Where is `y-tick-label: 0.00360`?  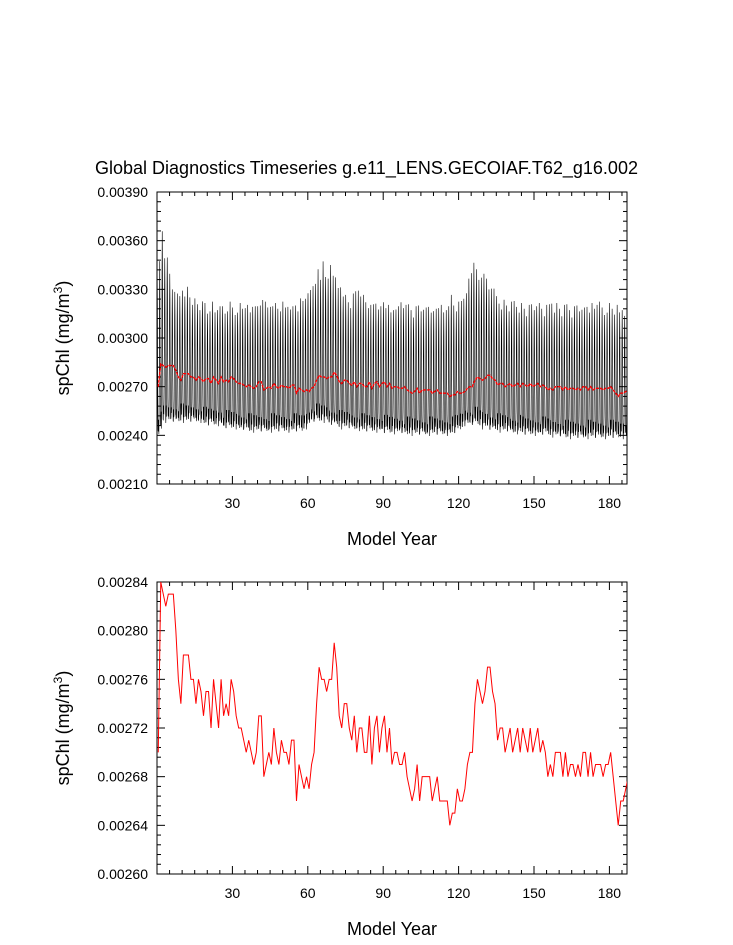 y-tick-label: 0.00360 is located at coordinates (122, 241).